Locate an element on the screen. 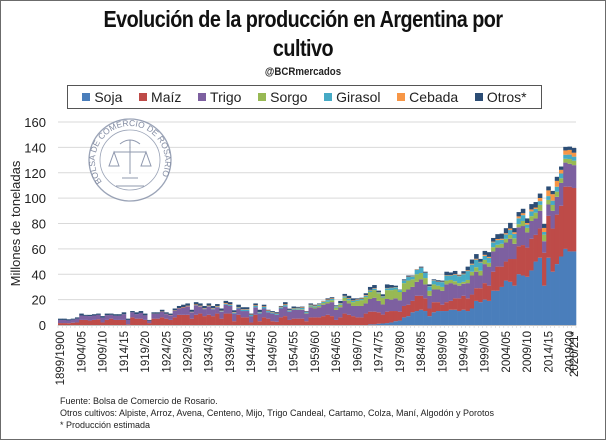 This screenshot has width=606, height=440. x-tick-label: 1929/30 is located at coordinates (189, 352).